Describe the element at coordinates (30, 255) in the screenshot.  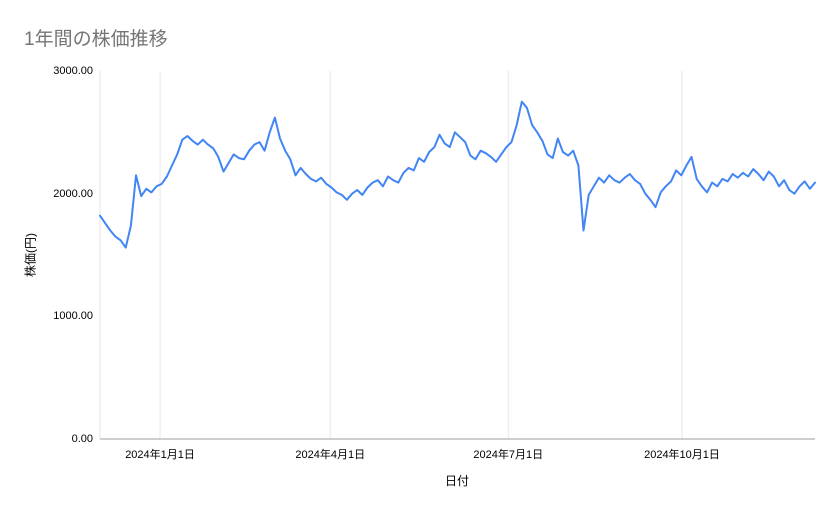
I see `y-axis-title: 株価(円)` at that location.